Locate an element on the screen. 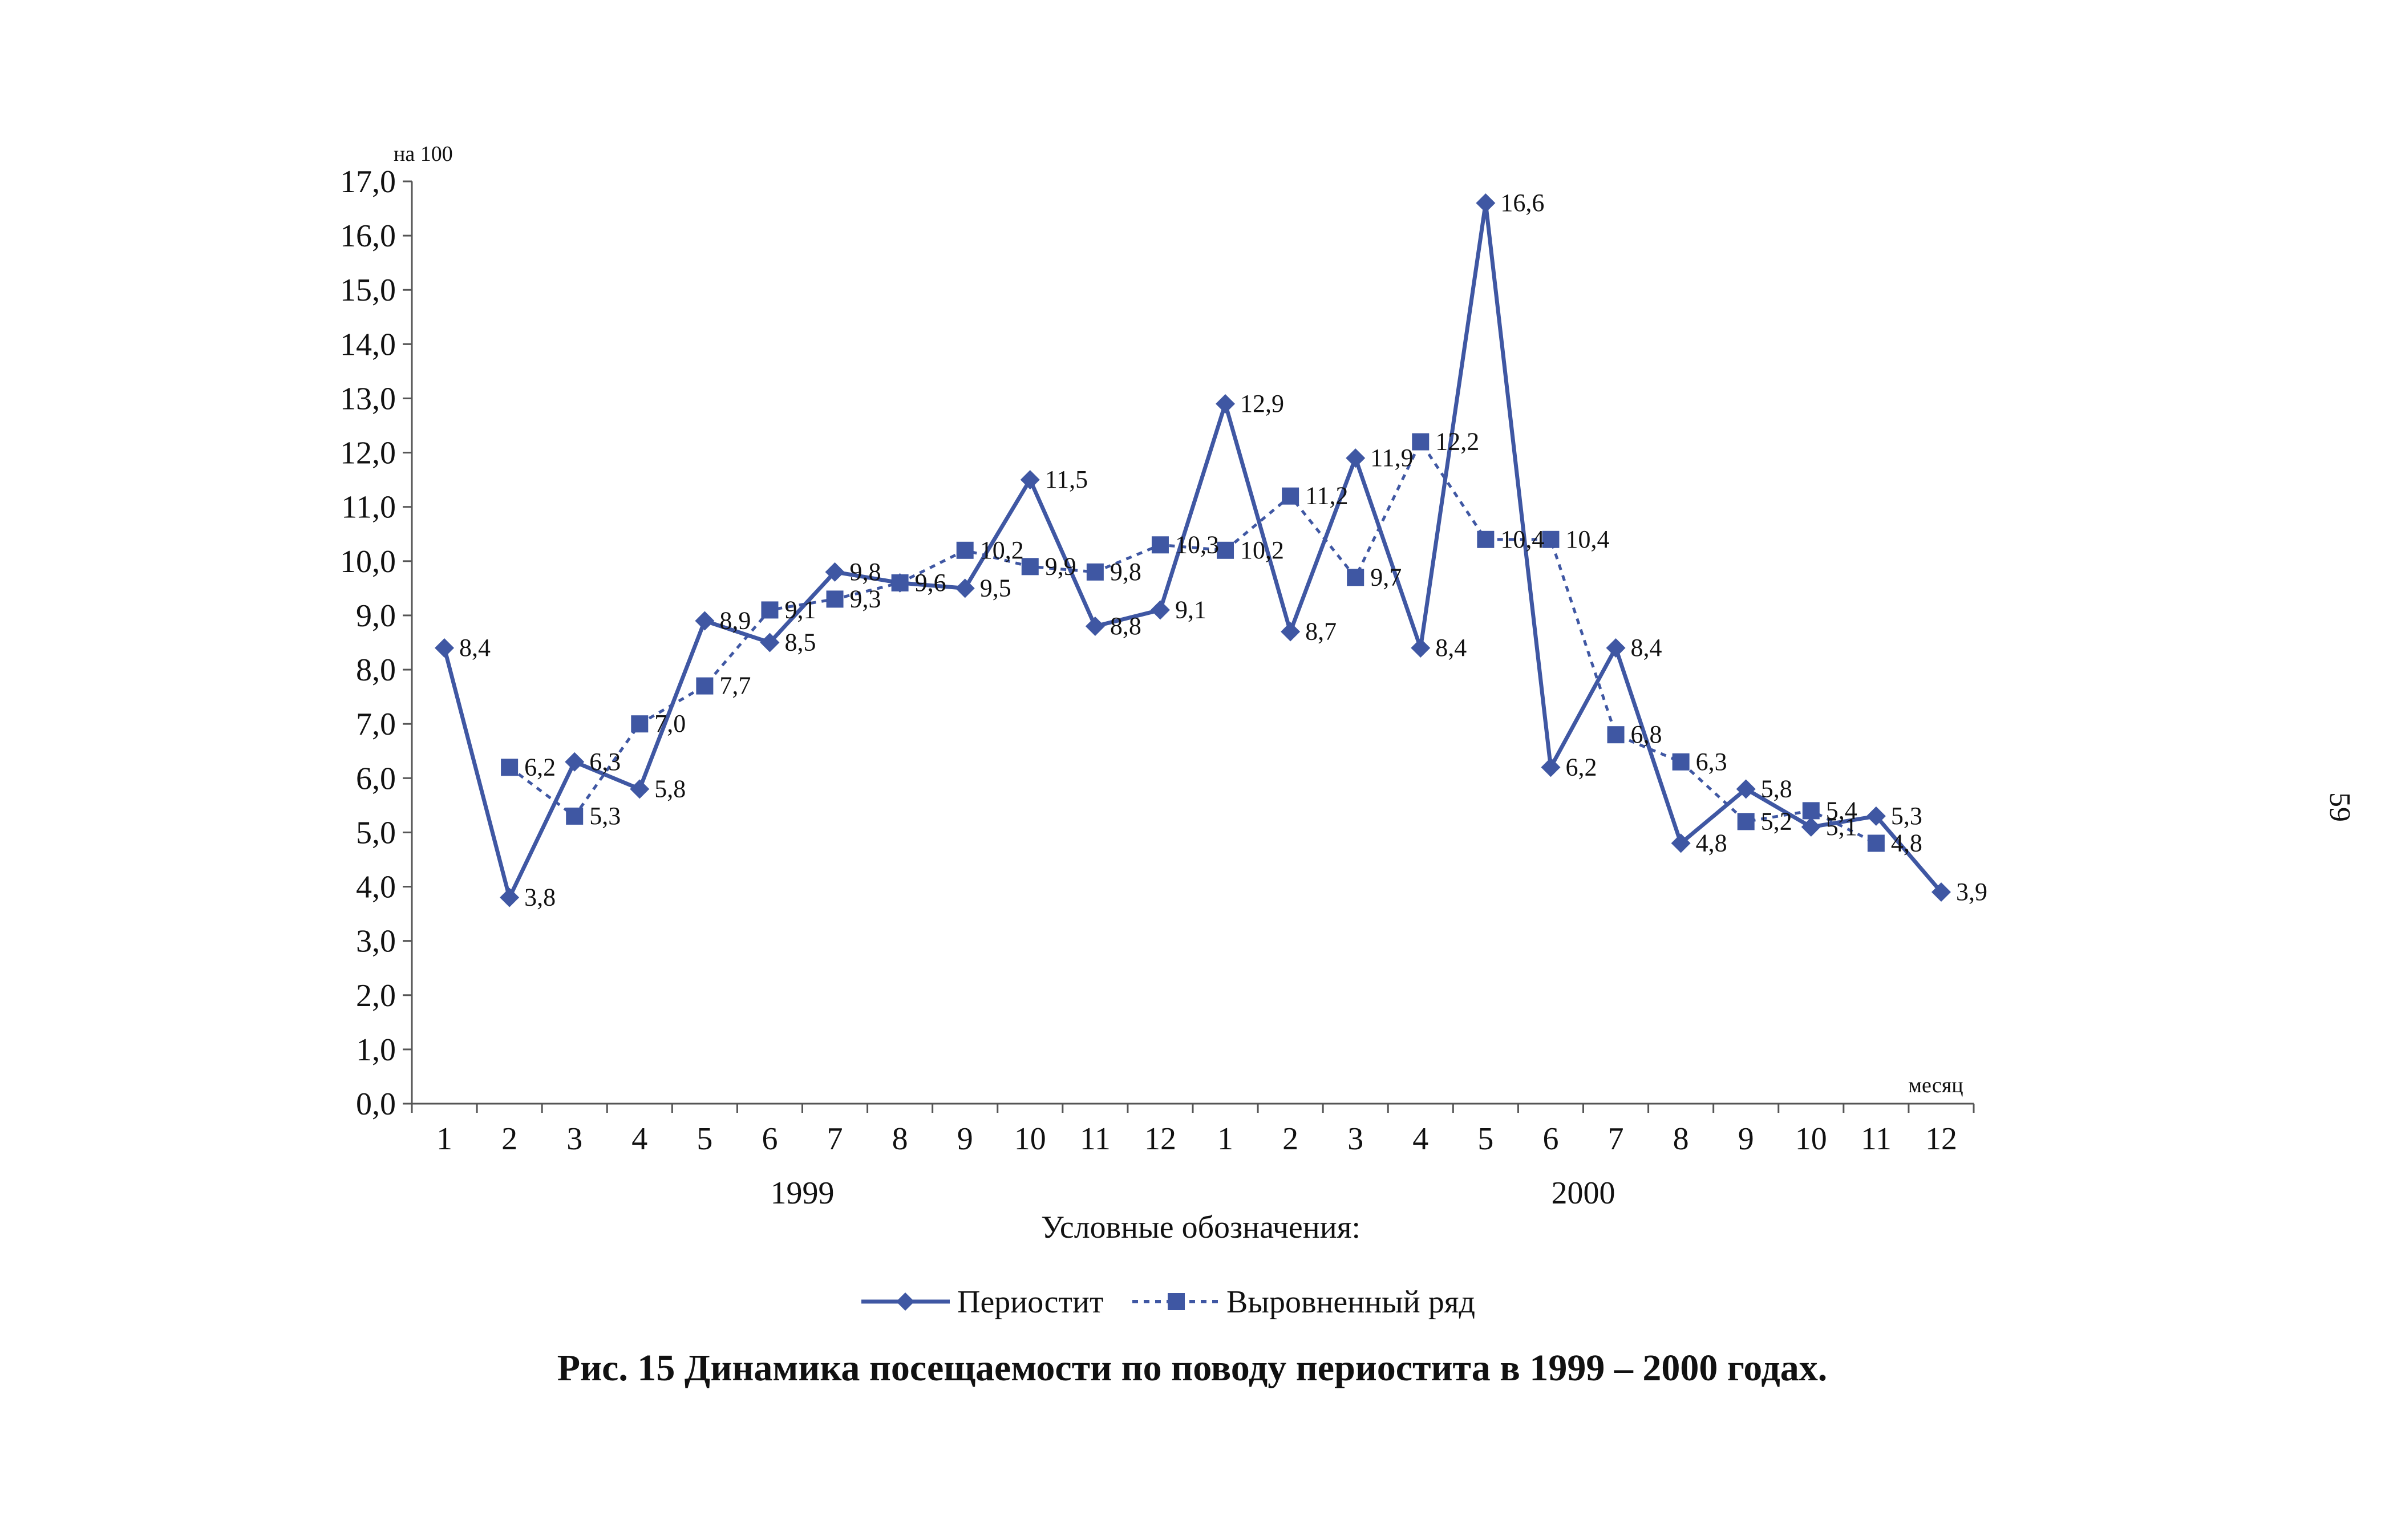  data-label-smoothed: 5,4 is located at coordinates (1841, 810).